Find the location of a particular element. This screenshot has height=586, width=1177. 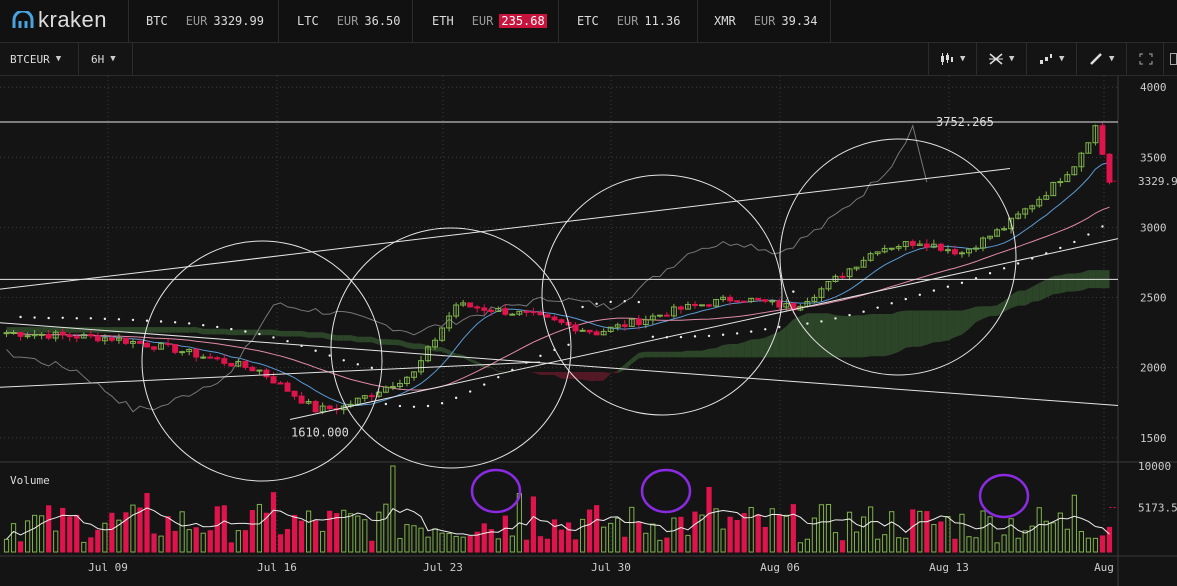

crosshair-button: ▼ is located at coordinates (1001, 59).